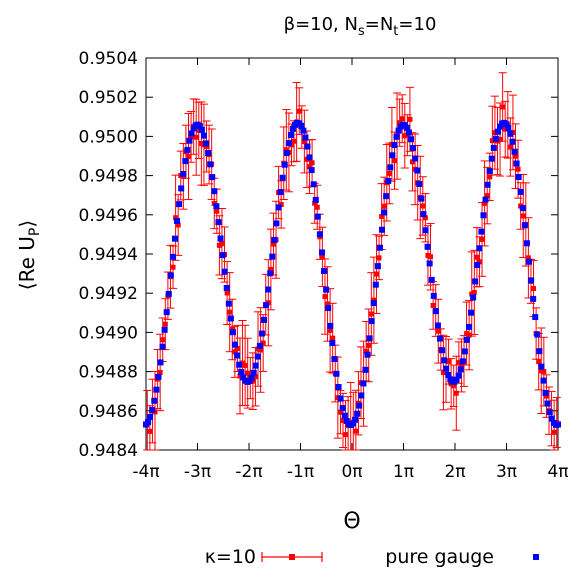  I want to click on y-tick-label: 0.9498, so click(108, 177).